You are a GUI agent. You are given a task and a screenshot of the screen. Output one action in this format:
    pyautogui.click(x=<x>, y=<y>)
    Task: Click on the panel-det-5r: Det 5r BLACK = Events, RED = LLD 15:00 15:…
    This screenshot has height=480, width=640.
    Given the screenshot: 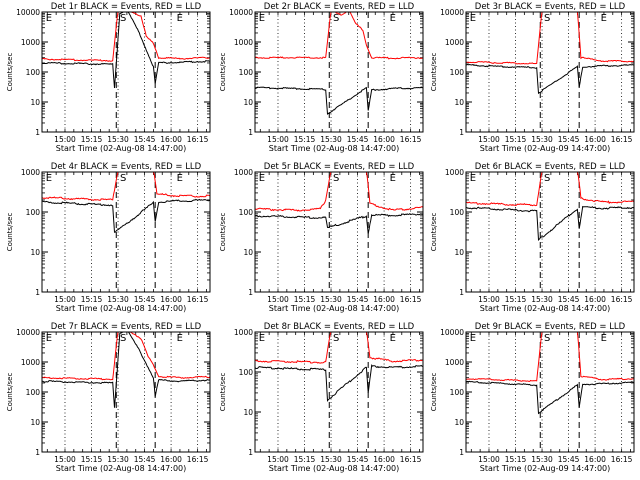 What is the action you would take?
    pyautogui.click(x=321, y=237)
    